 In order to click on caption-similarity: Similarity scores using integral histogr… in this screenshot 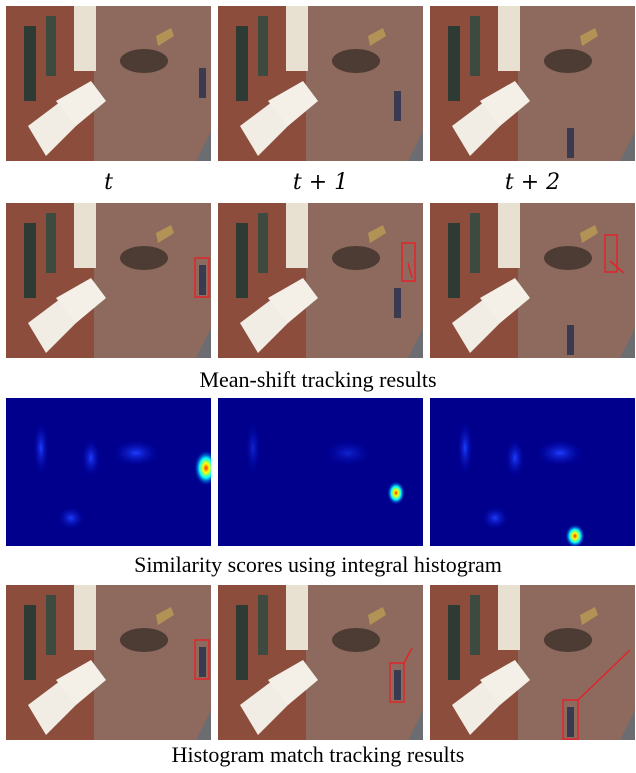, I will do `click(318, 564)`.